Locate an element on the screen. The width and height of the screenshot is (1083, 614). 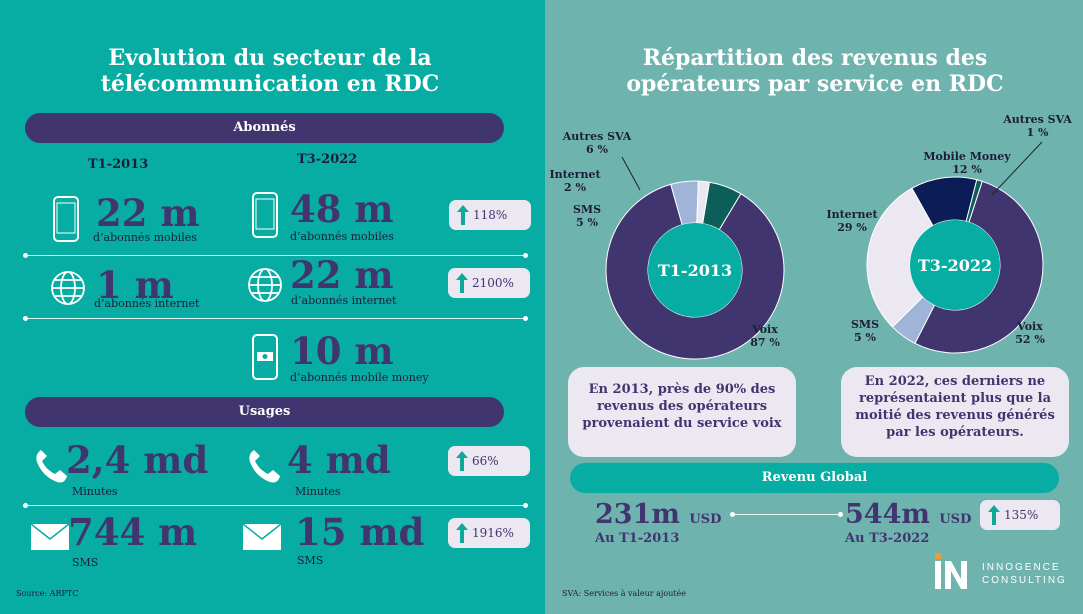
revenue-2013-value: 231m is located at coordinates (637, 514).